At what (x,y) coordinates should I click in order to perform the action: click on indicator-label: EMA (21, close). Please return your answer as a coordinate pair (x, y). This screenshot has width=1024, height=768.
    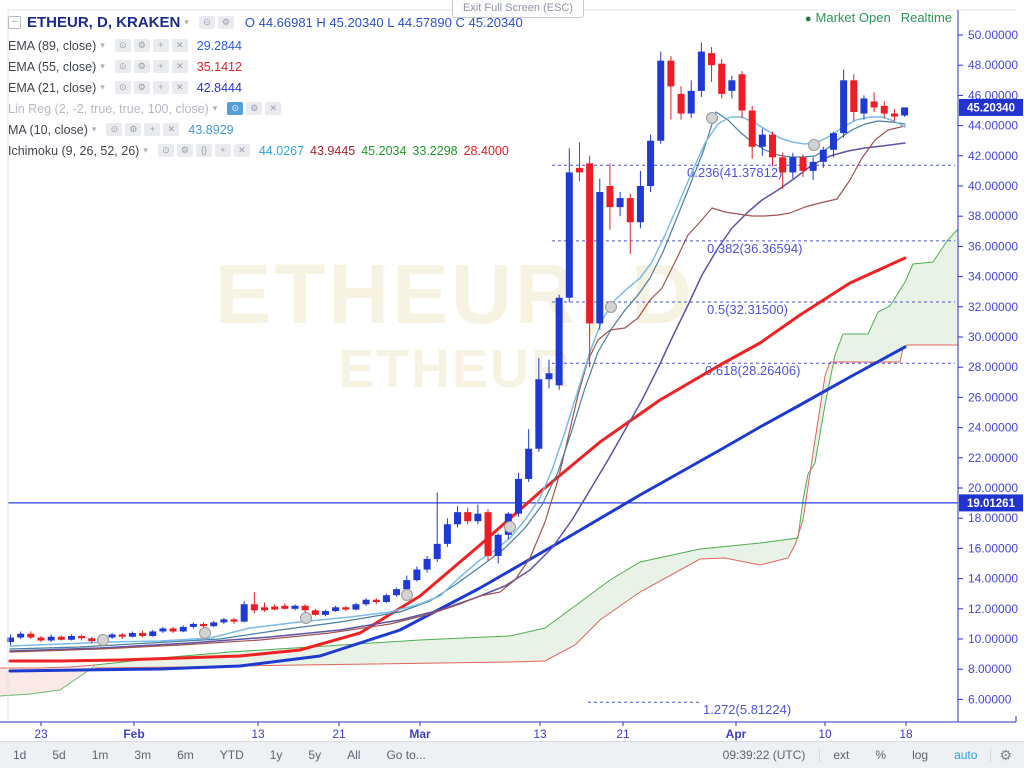
    Looking at the image, I should click on (52, 87).